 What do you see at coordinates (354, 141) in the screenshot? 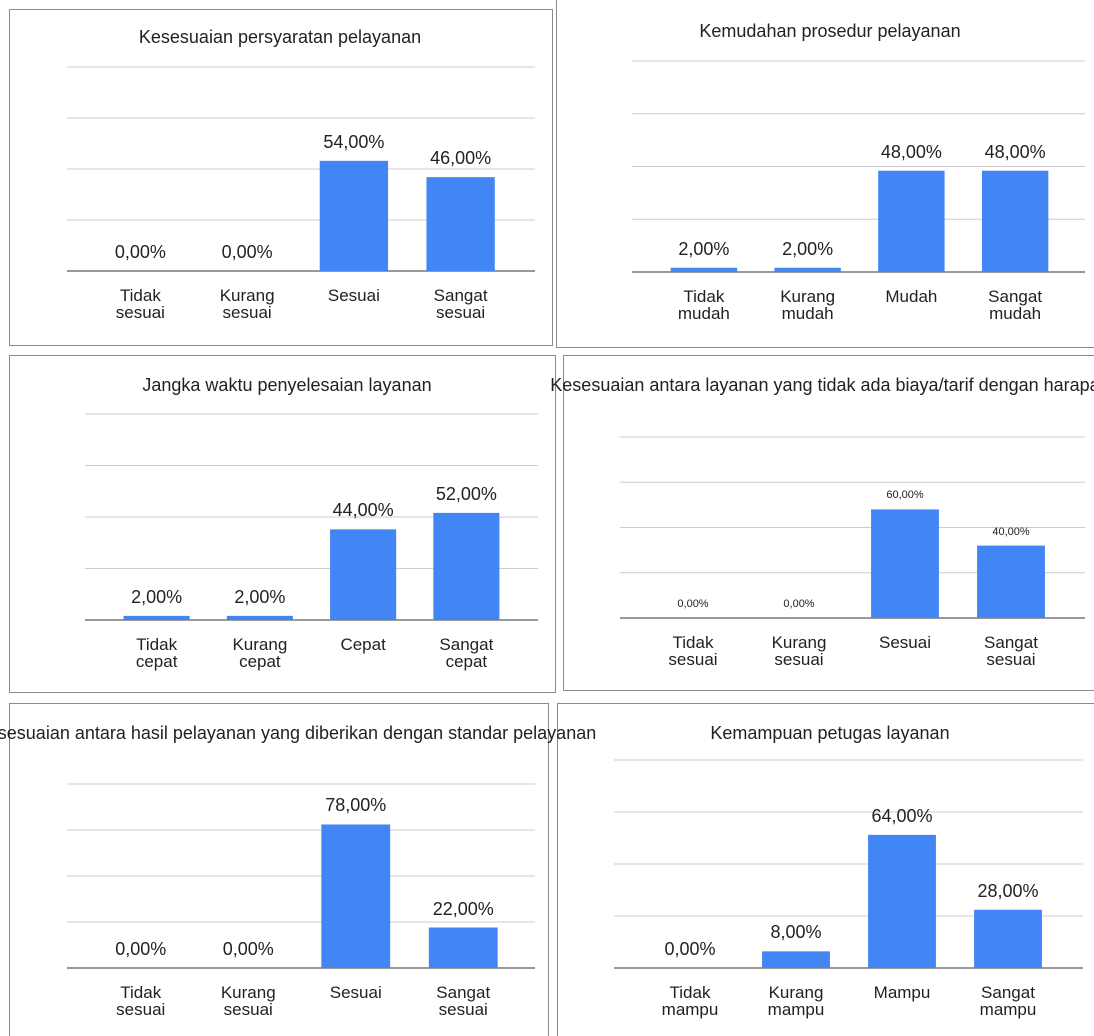
I see `value-label: 54,00%` at bounding box center [354, 141].